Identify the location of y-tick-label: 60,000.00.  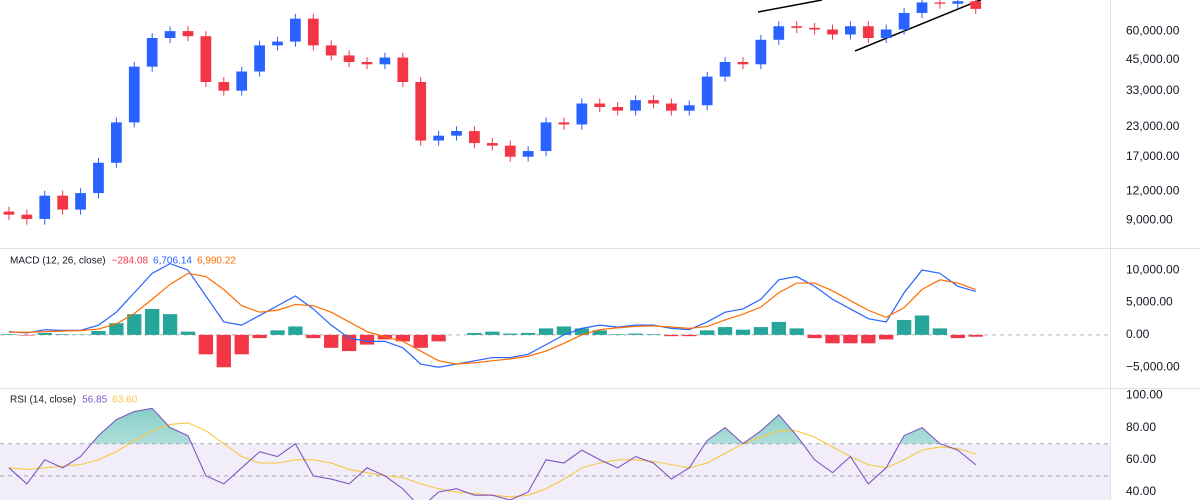
(1153, 30).